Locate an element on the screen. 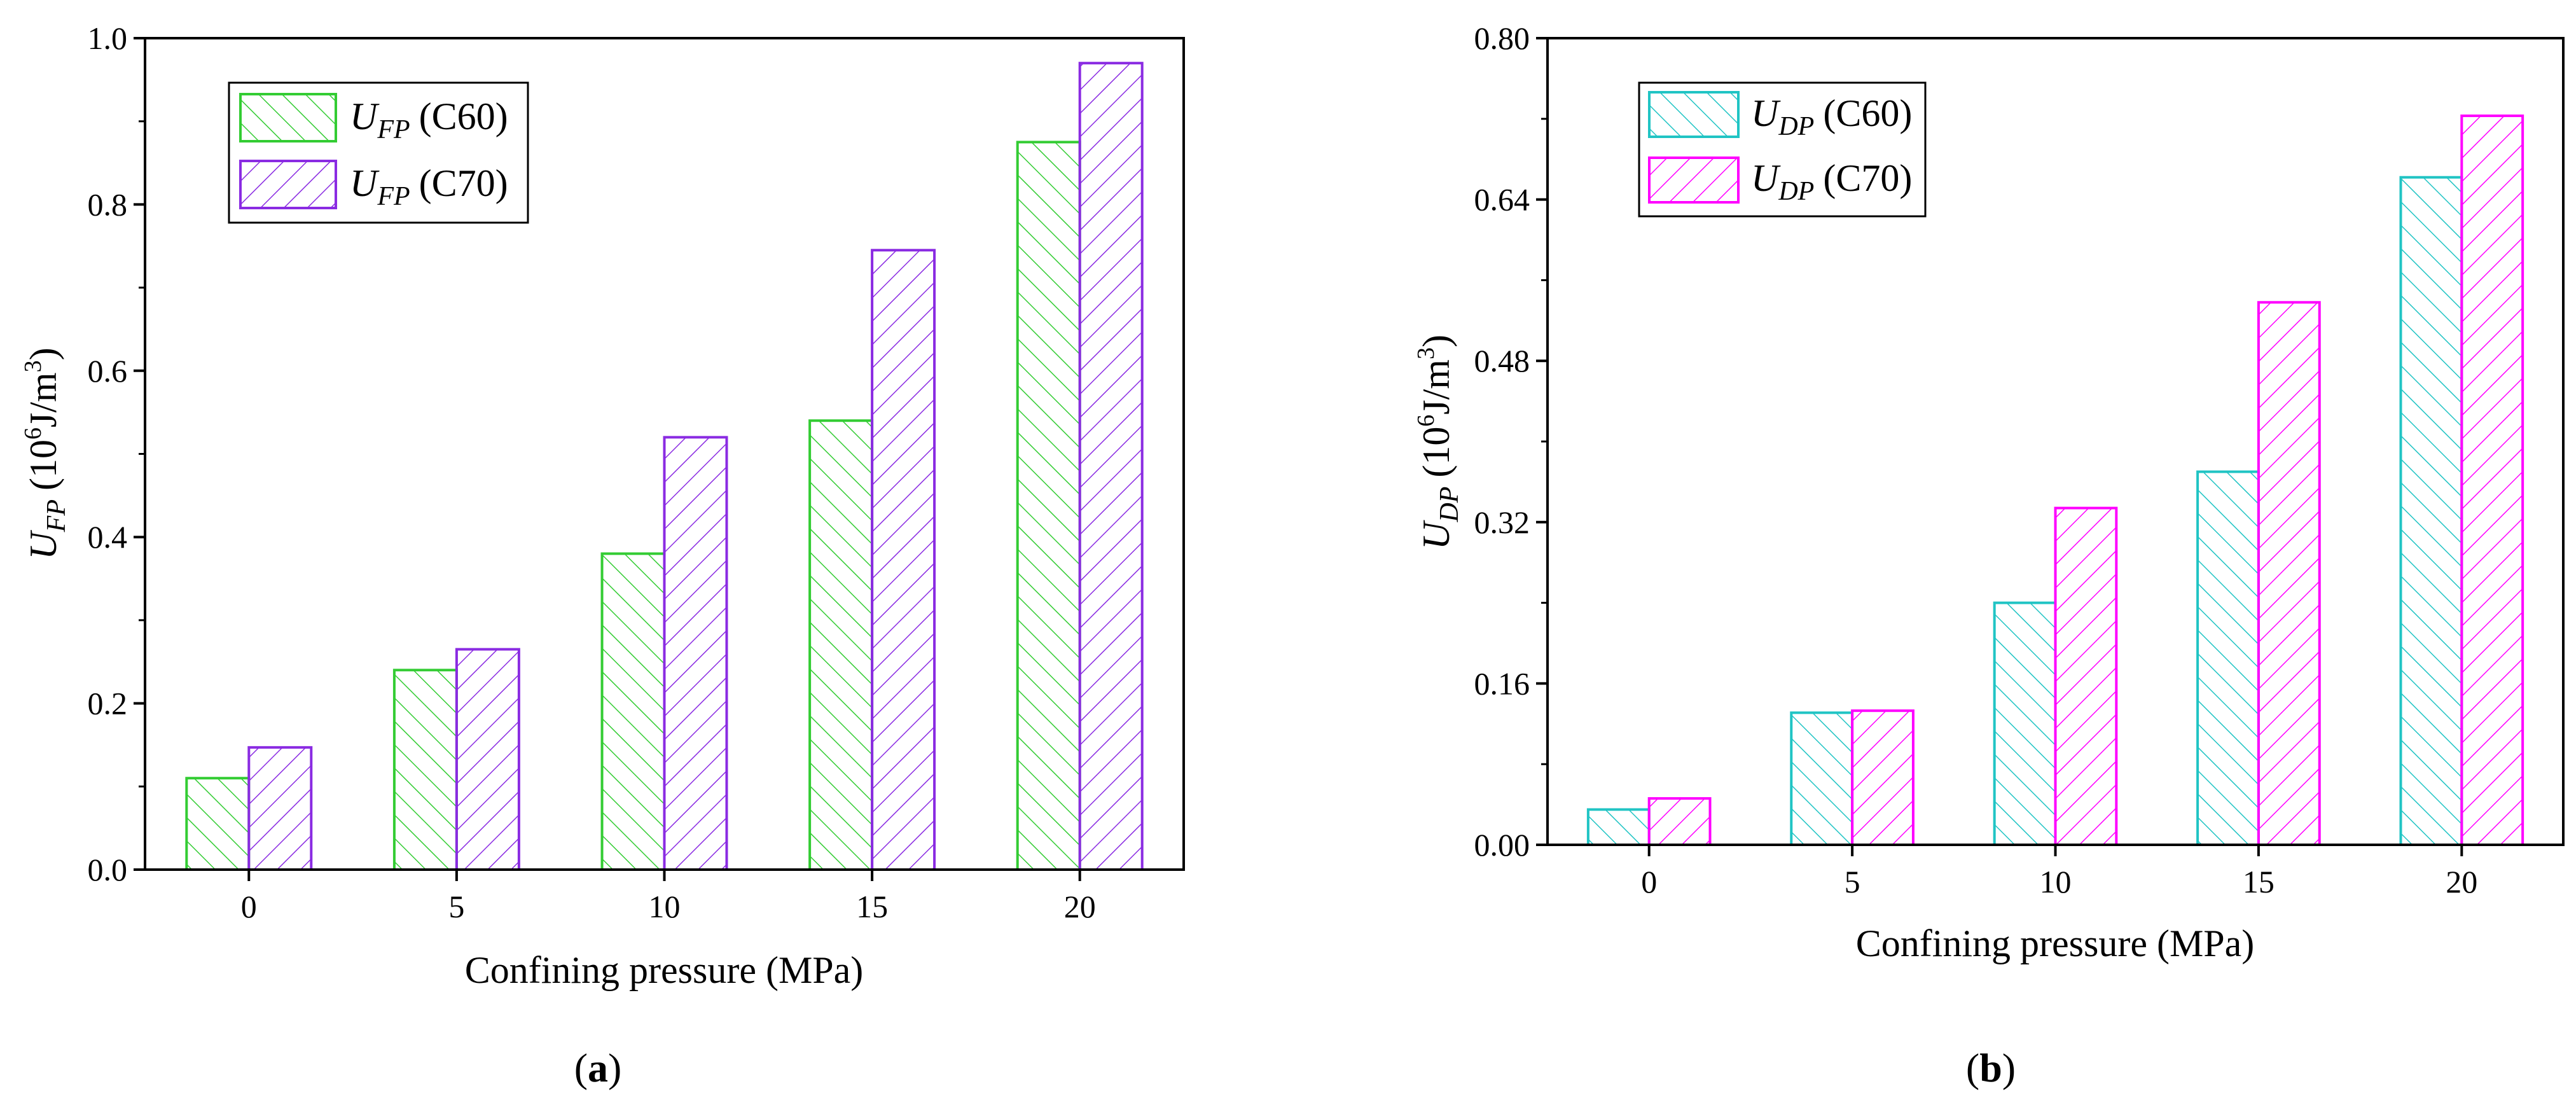 The image size is (2576, 1105). panel-caption-b: (b) is located at coordinates (1991, 1067).